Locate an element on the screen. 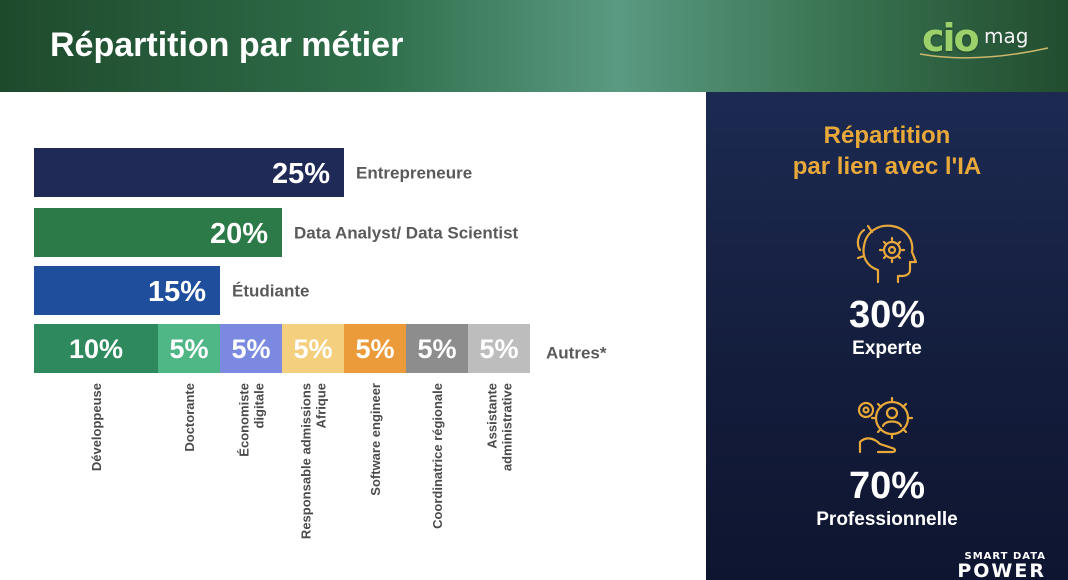  bar-value-label-3-1: 5% is located at coordinates (188, 349).